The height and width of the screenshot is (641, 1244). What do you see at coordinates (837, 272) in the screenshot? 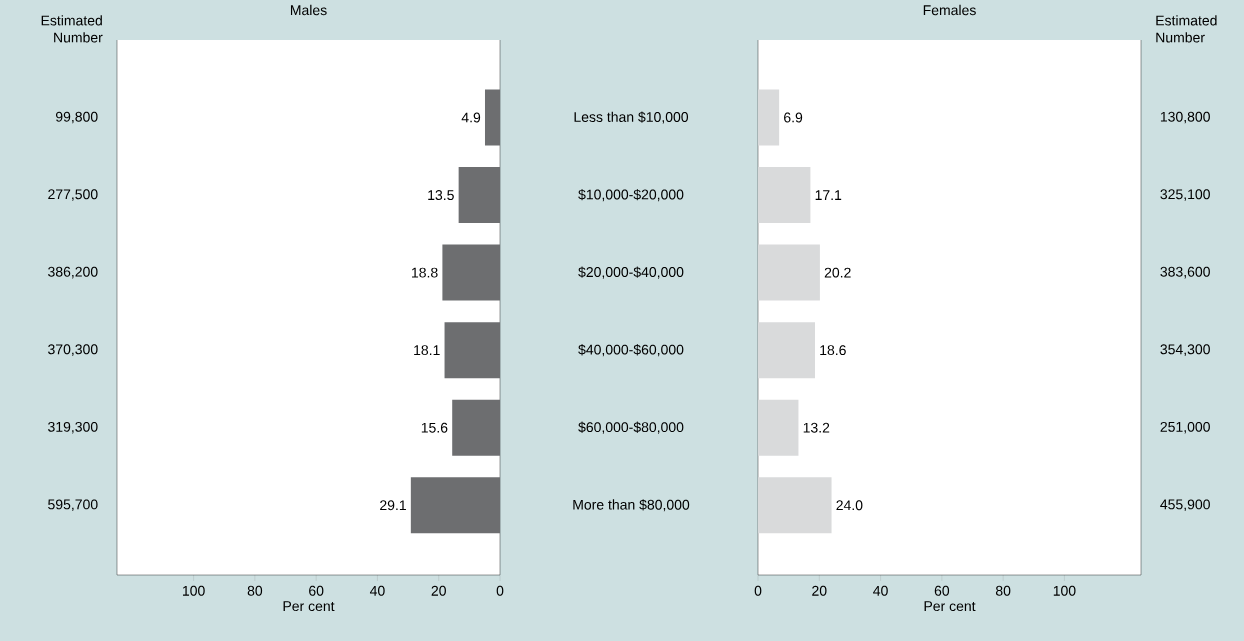
I see `data-label: 20.2` at bounding box center [837, 272].